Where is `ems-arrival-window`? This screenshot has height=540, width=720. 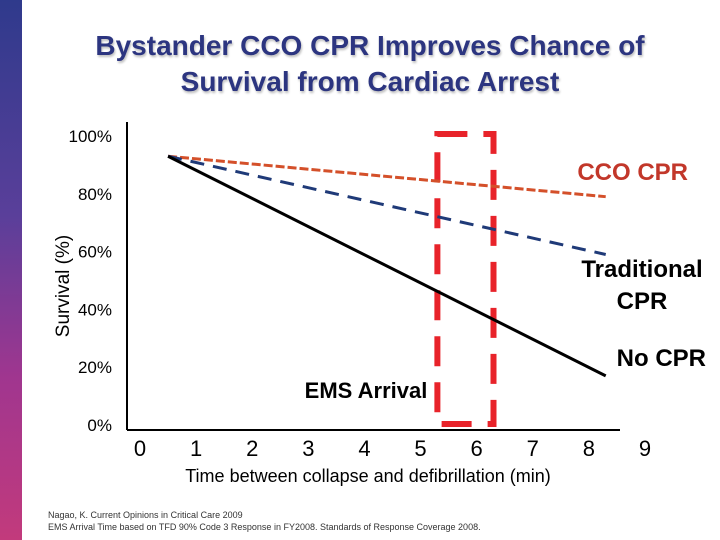
ems-arrival-window is located at coordinates (465, 279).